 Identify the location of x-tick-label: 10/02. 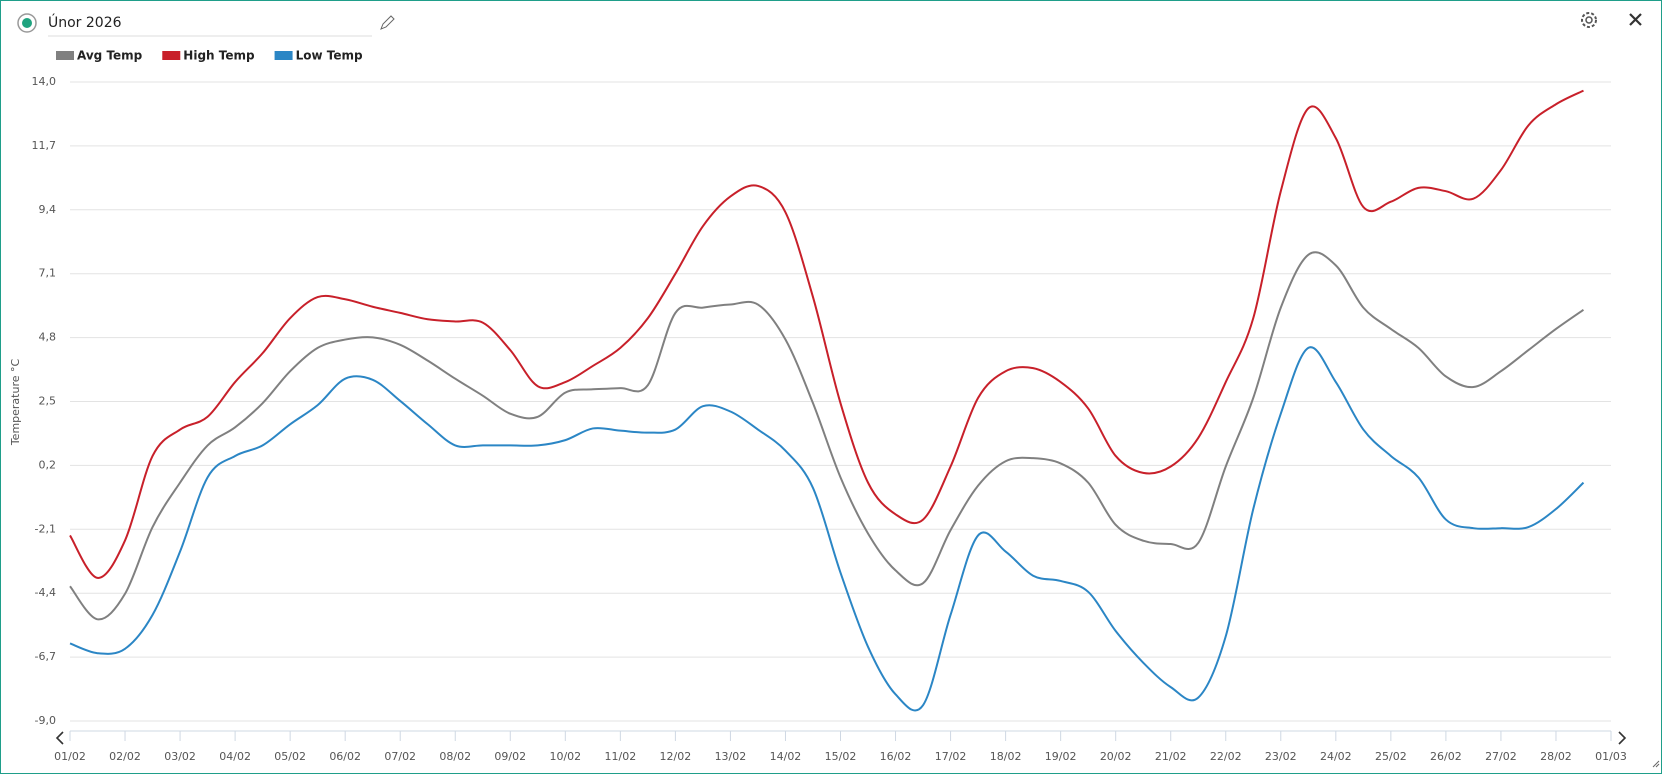
(565, 756).